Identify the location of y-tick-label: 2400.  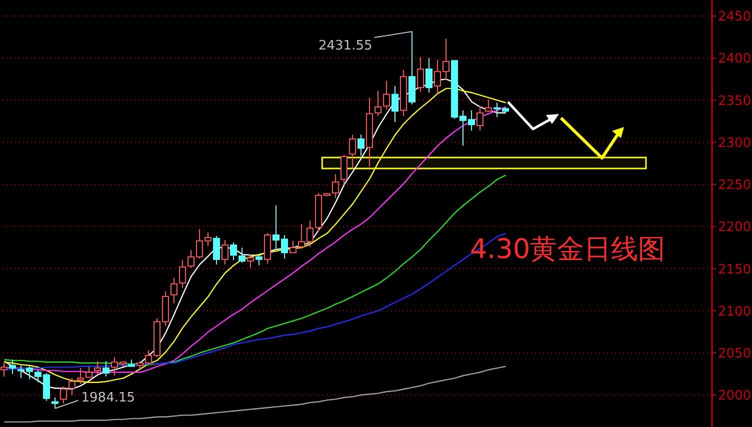
(735, 59).